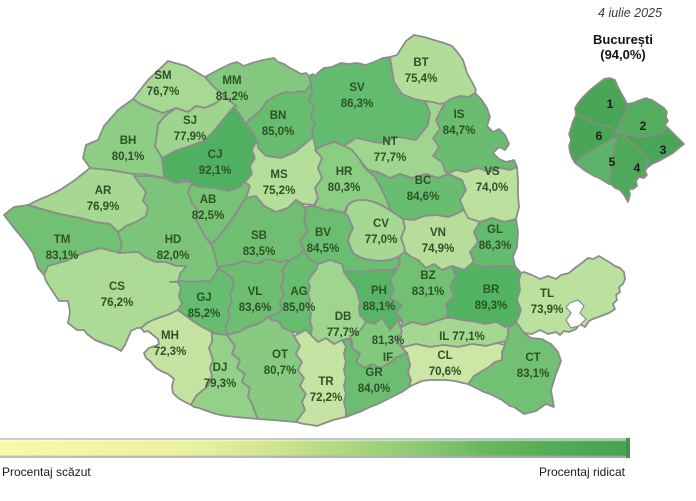  Describe the element at coordinates (170, 352) in the screenshot. I see `svg-text: 72,3%` at that location.